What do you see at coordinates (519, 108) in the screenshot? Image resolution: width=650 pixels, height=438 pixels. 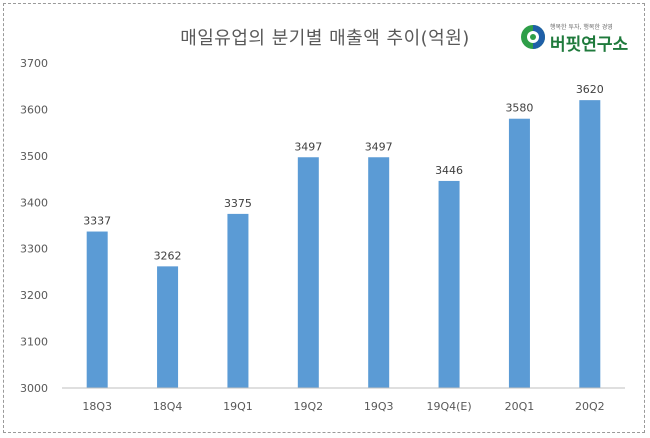 I see `data-label: 3580` at bounding box center [519, 108].